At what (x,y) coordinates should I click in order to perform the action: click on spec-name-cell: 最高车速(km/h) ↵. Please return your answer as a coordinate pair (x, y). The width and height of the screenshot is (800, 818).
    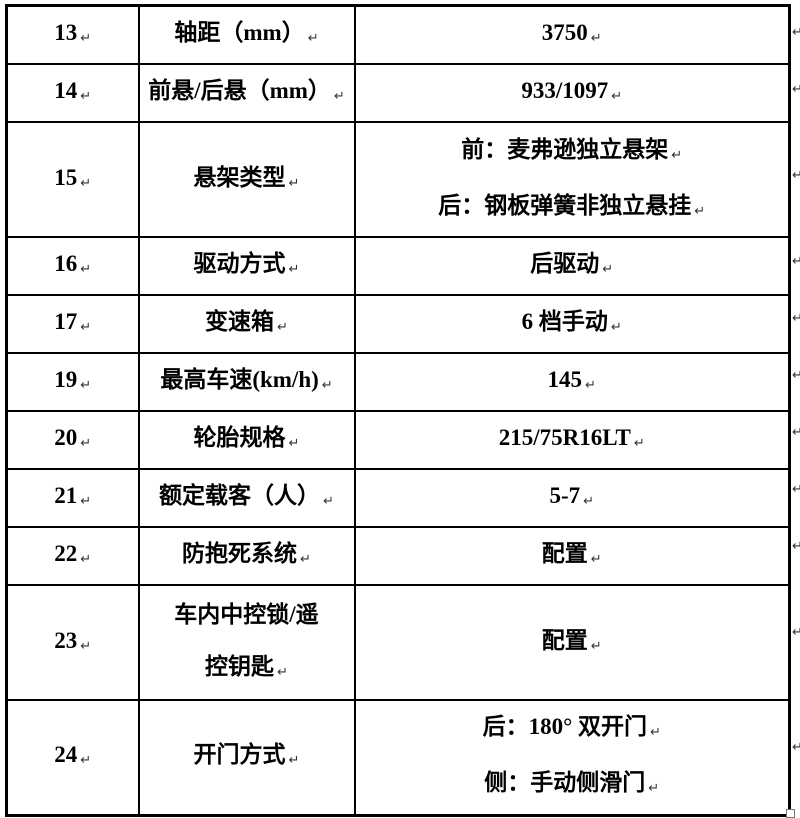
    Looking at the image, I should click on (246, 382).